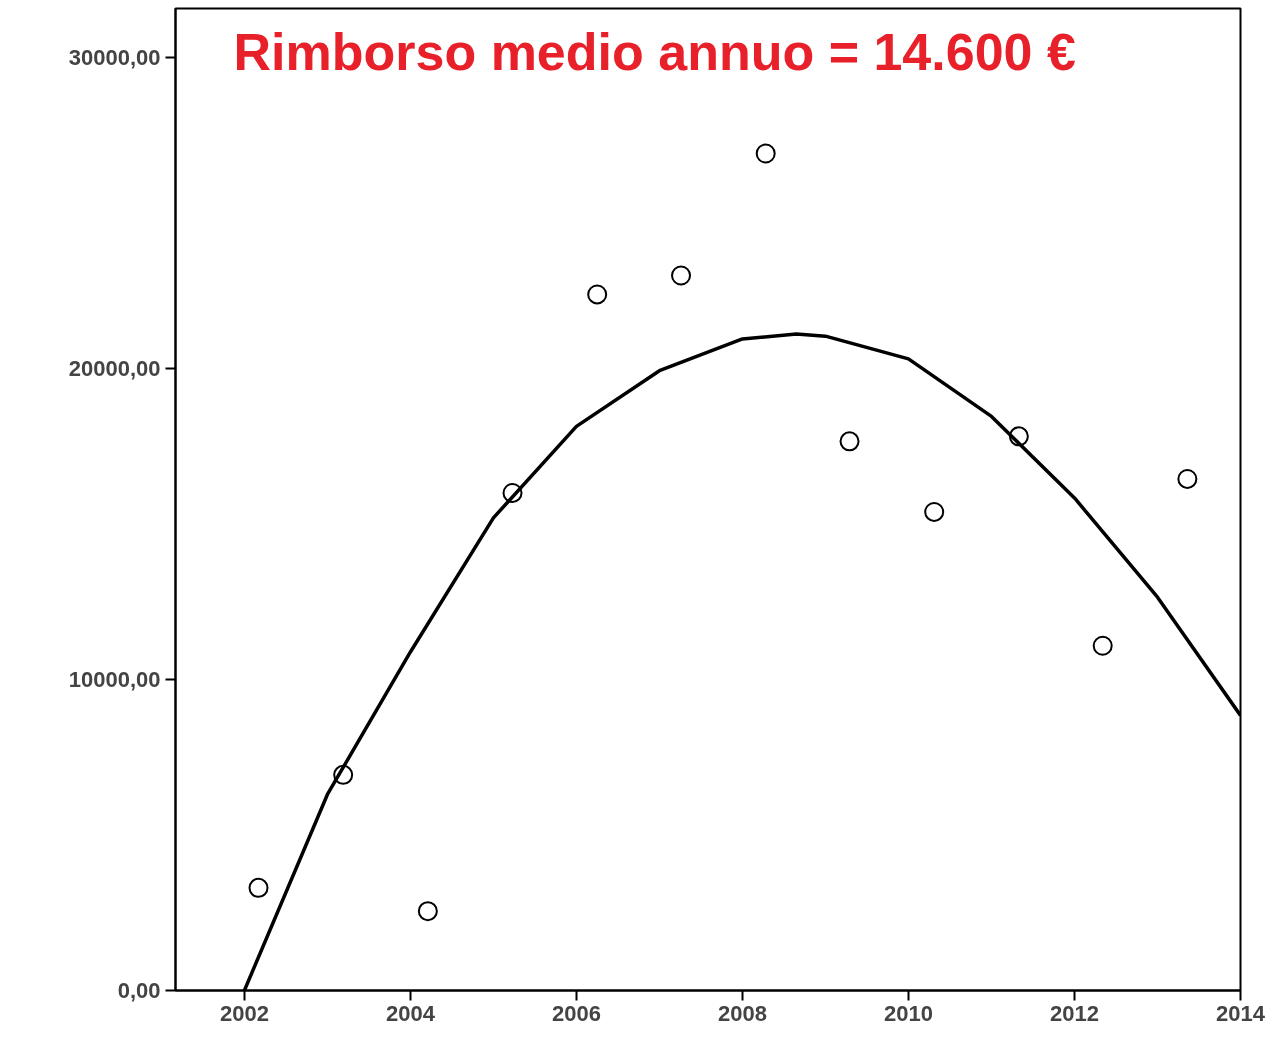 The width and height of the screenshot is (1276, 1052). Describe the element at coordinates (576, 1013) in the screenshot. I see `x-tick-label: 2006` at that location.